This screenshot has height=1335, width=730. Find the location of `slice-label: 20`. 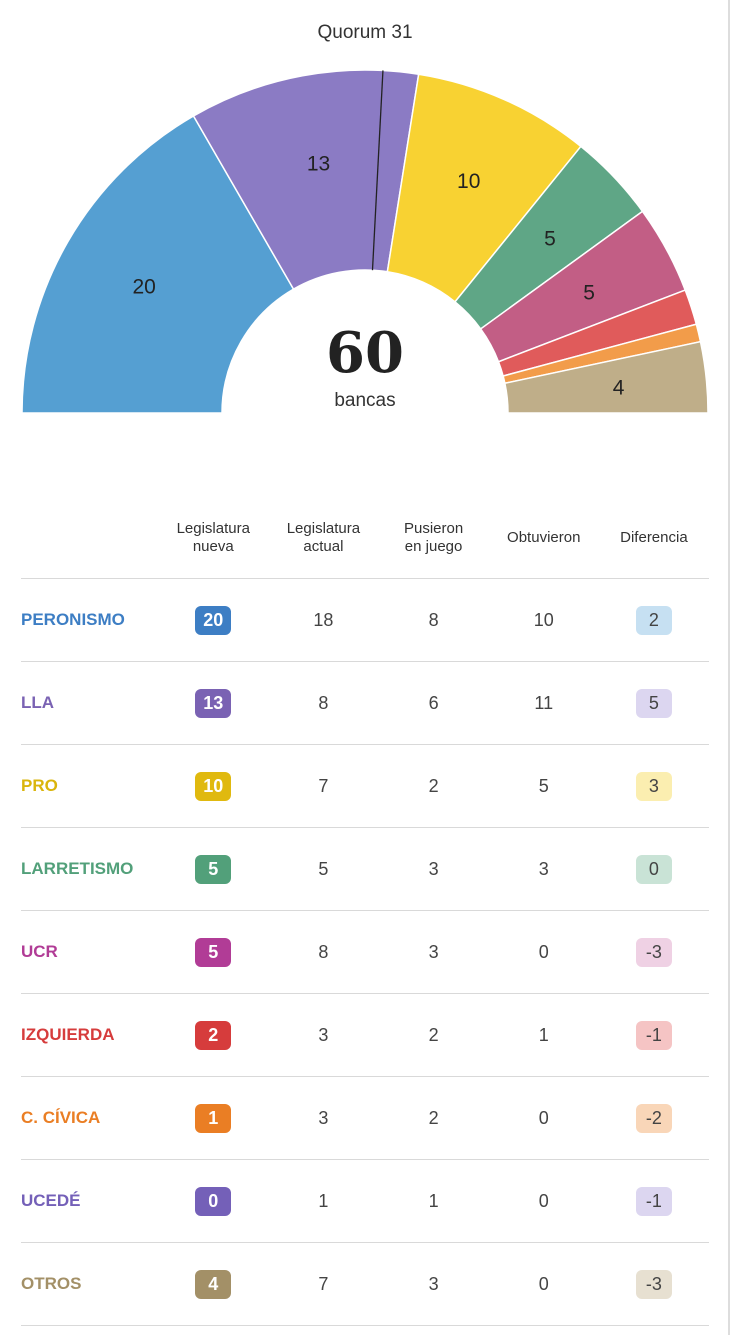

slice-label: 20 is located at coordinates (143, 287).